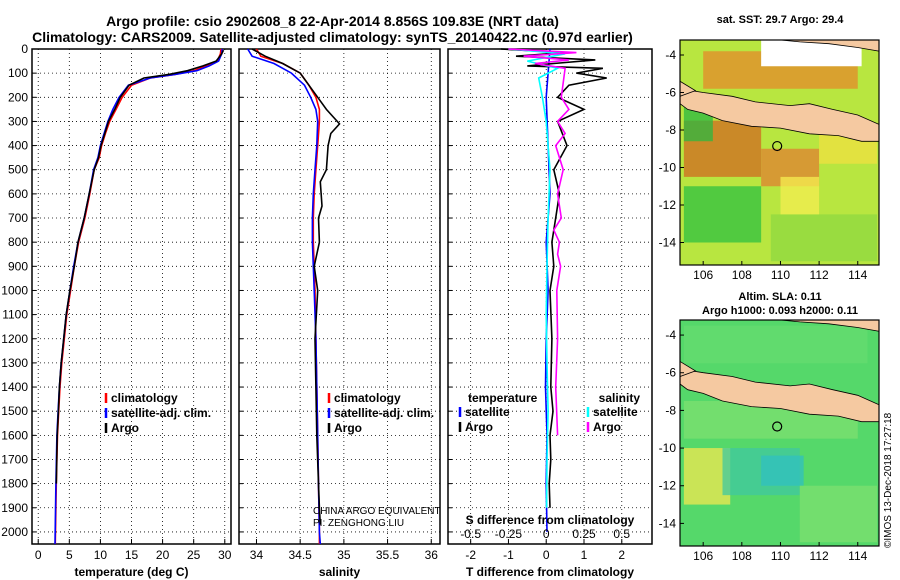 Image resolution: width=900 pixels, height=580 pixels. I want to click on x-tick-label: 2, so click(621, 555).